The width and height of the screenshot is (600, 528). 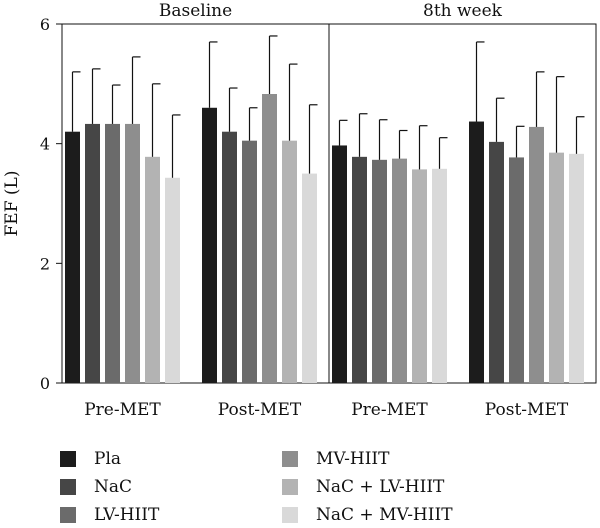 What do you see at coordinates (90, 459) in the screenshot?
I see `legend-item-pla: Pla` at bounding box center [90, 459].